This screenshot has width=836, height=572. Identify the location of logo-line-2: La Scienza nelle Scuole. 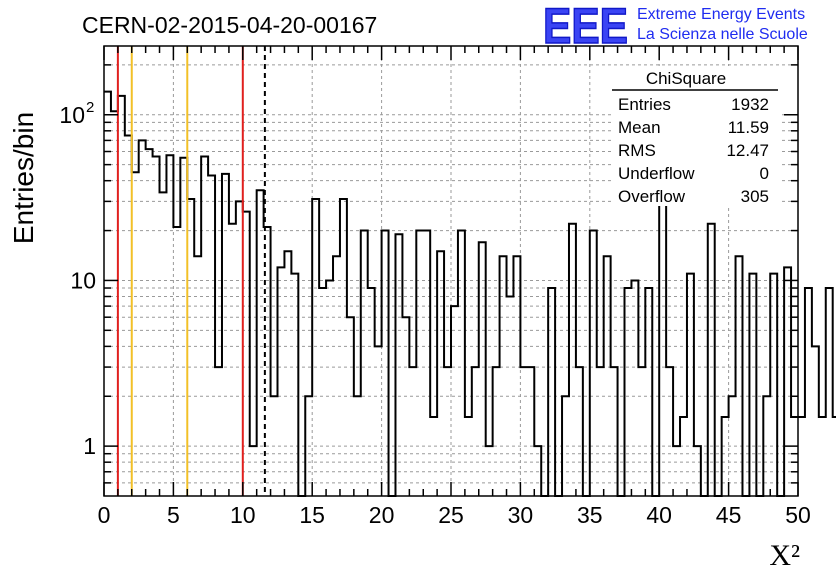
(722, 34).